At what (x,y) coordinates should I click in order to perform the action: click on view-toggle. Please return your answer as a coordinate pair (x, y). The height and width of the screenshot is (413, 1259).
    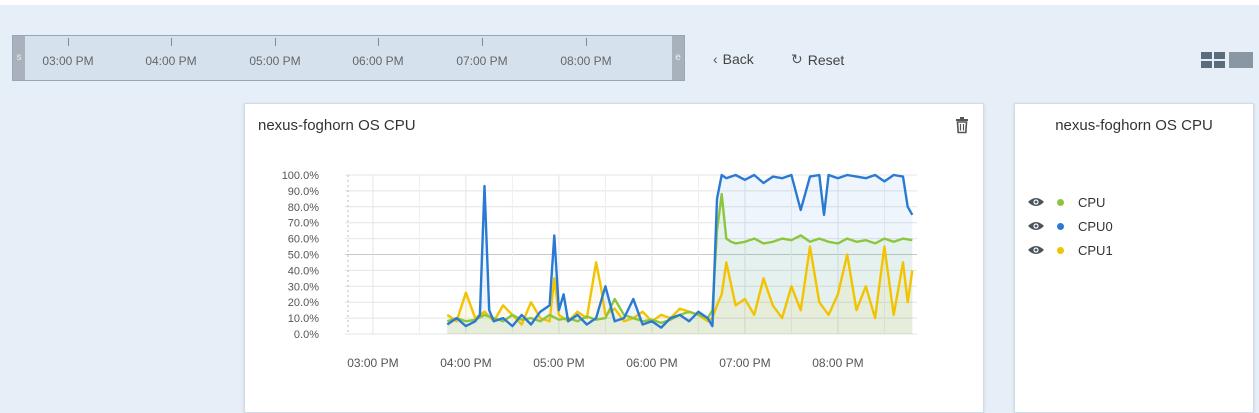
    Looking at the image, I should click on (1227, 60).